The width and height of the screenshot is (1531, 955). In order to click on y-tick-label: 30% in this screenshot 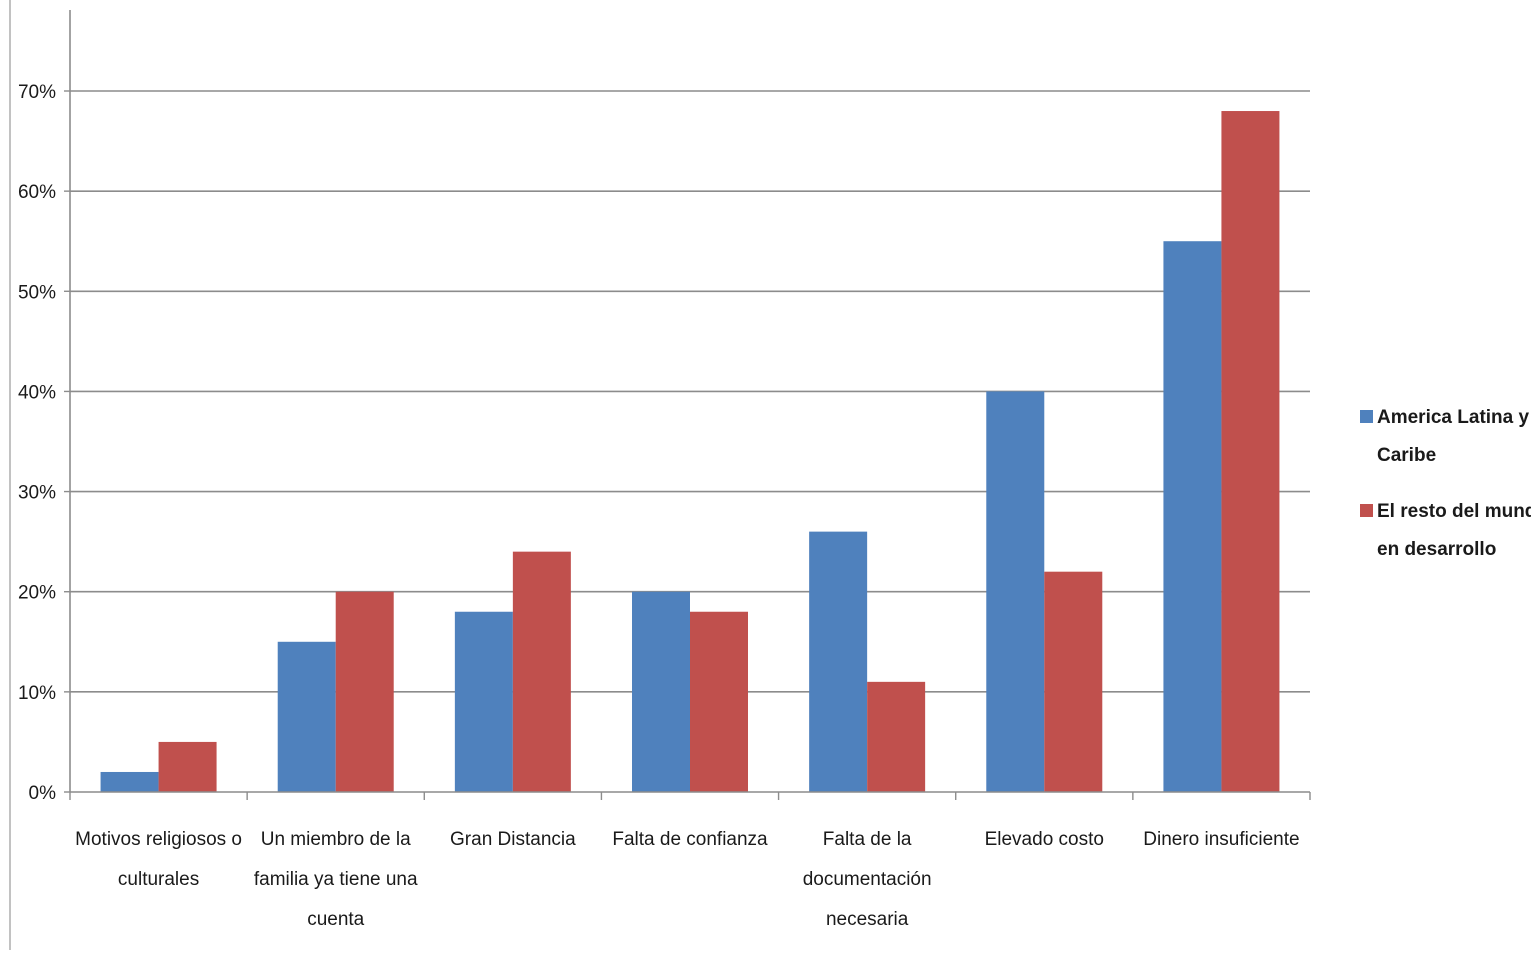, I will do `click(37, 493)`.